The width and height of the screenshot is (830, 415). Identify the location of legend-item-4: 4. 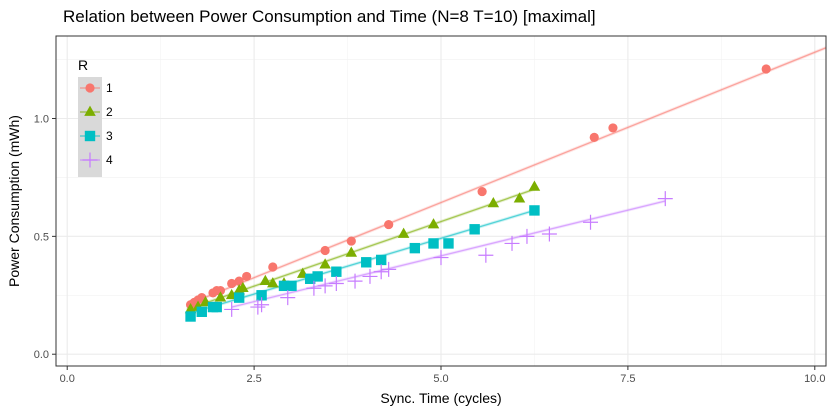
(96, 160).